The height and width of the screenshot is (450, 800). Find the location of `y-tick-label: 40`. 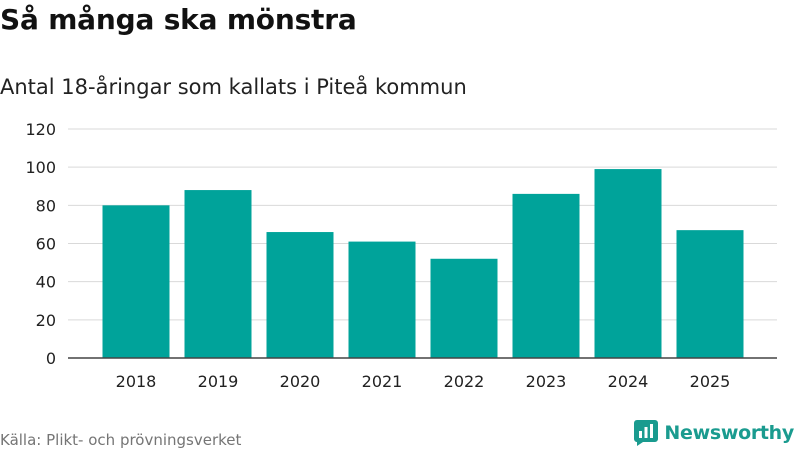

y-tick-label: 40 is located at coordinates (46, 282).